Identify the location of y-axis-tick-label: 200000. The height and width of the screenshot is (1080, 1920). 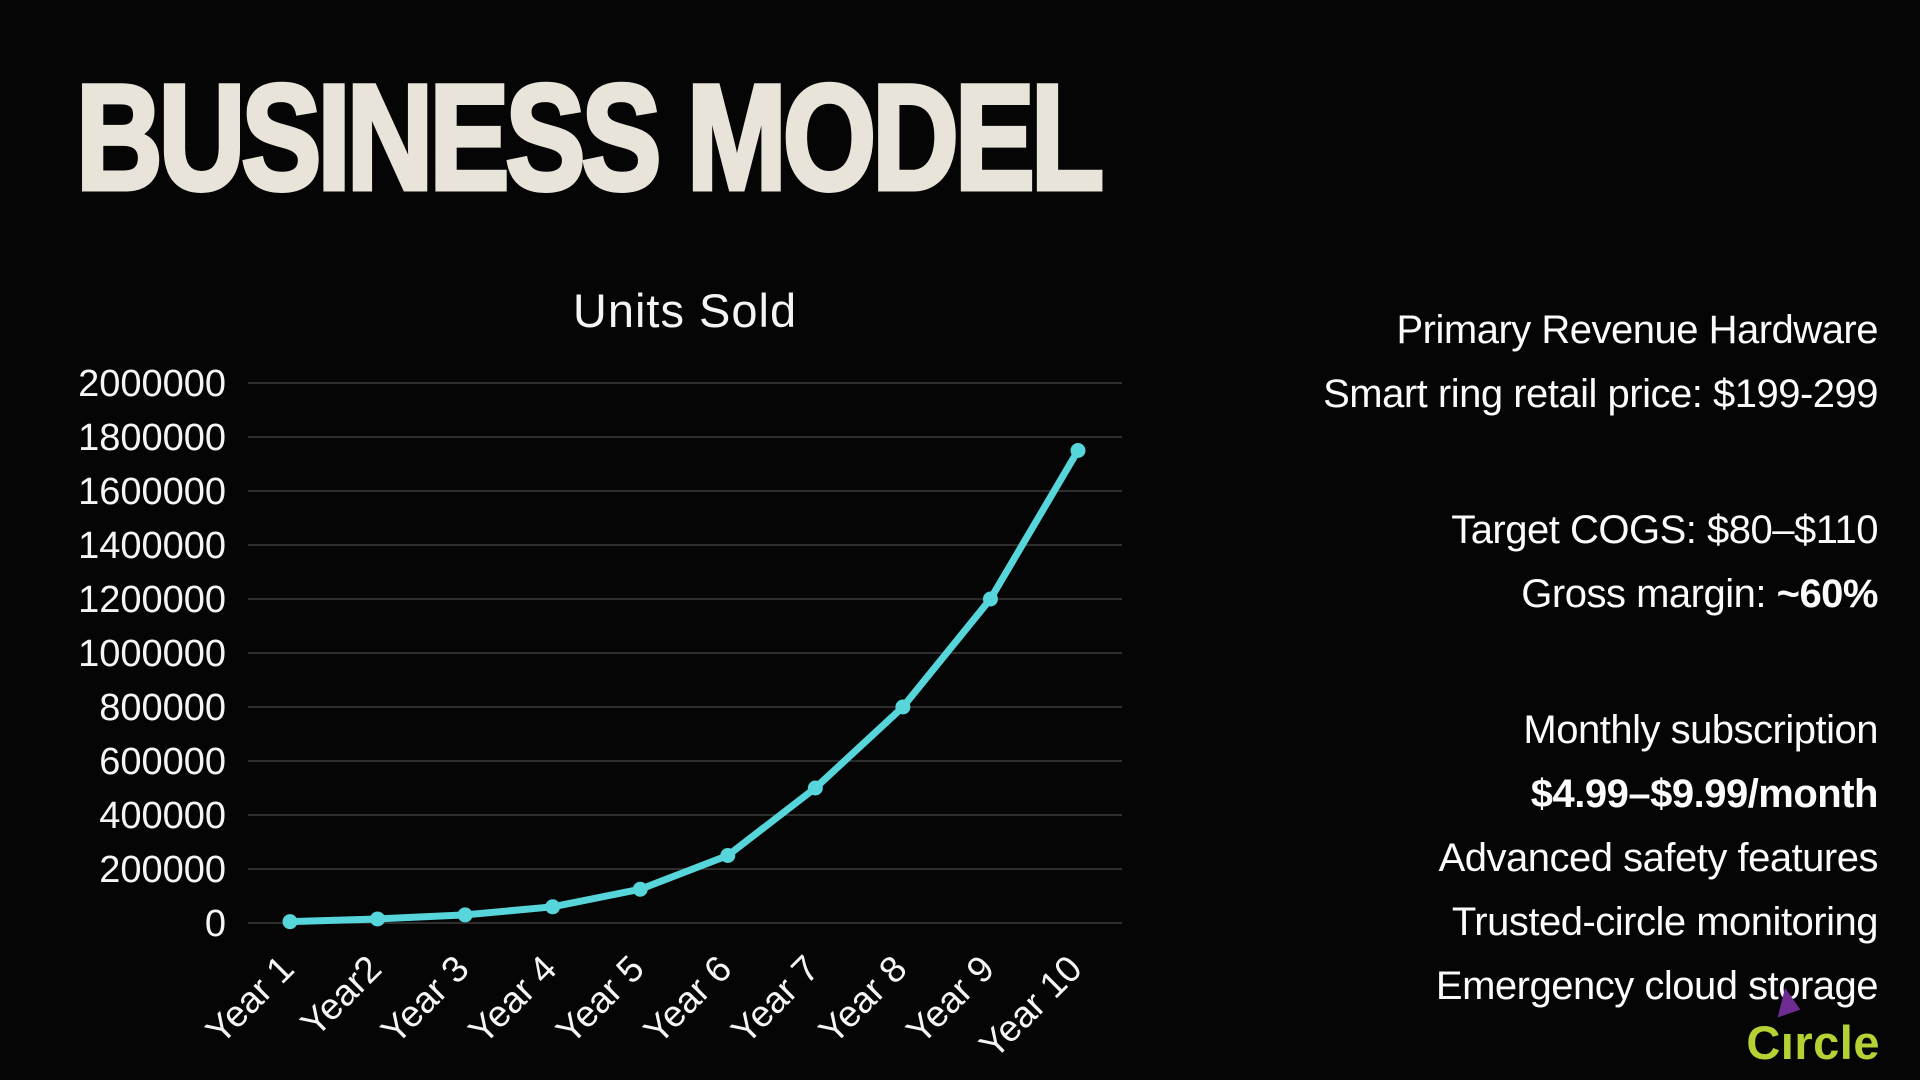
(162, 870).